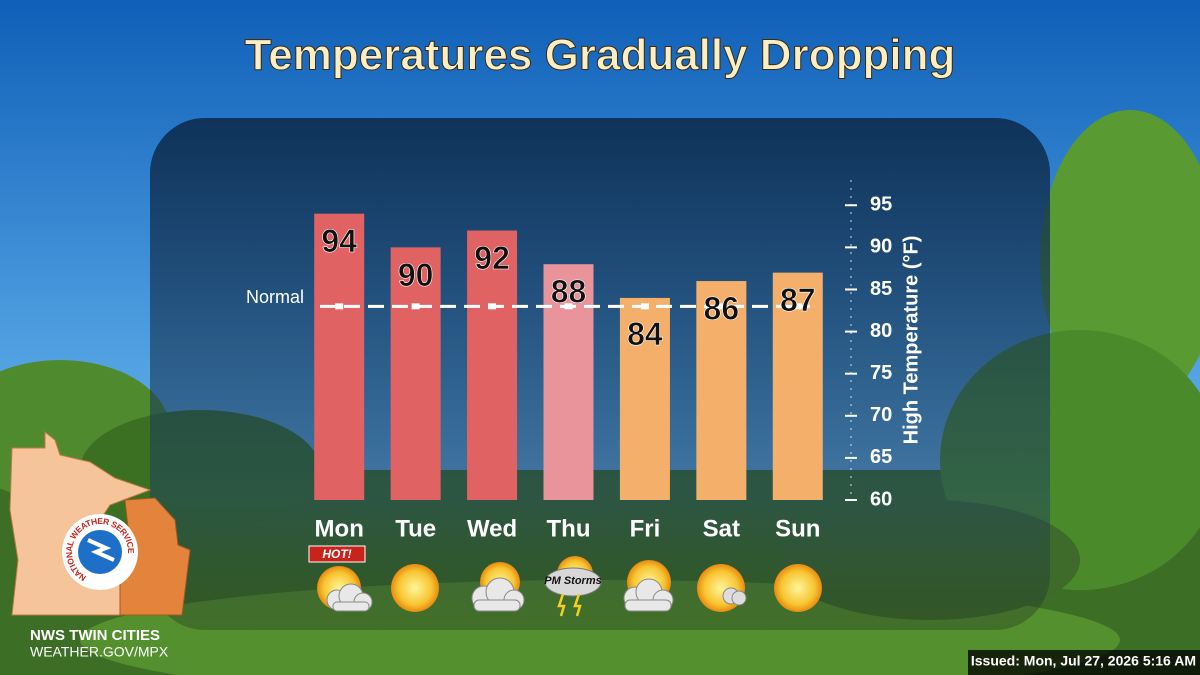  I want to click on y-tick-label: 95, so click(881, 205).